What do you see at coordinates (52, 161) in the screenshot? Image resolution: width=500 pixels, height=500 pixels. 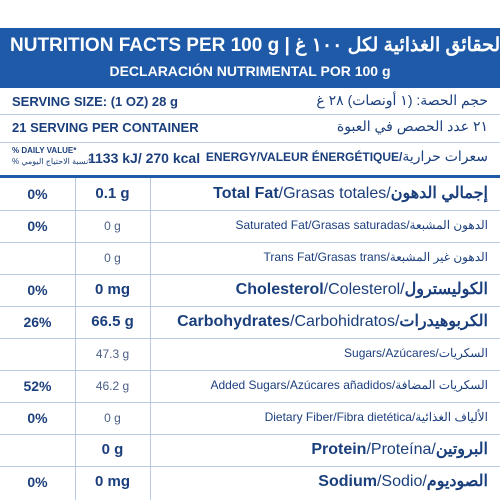 I see `daily-value-label-ar: *نسبة الاحتياج اليومي %` at bounding box center [52, 161].